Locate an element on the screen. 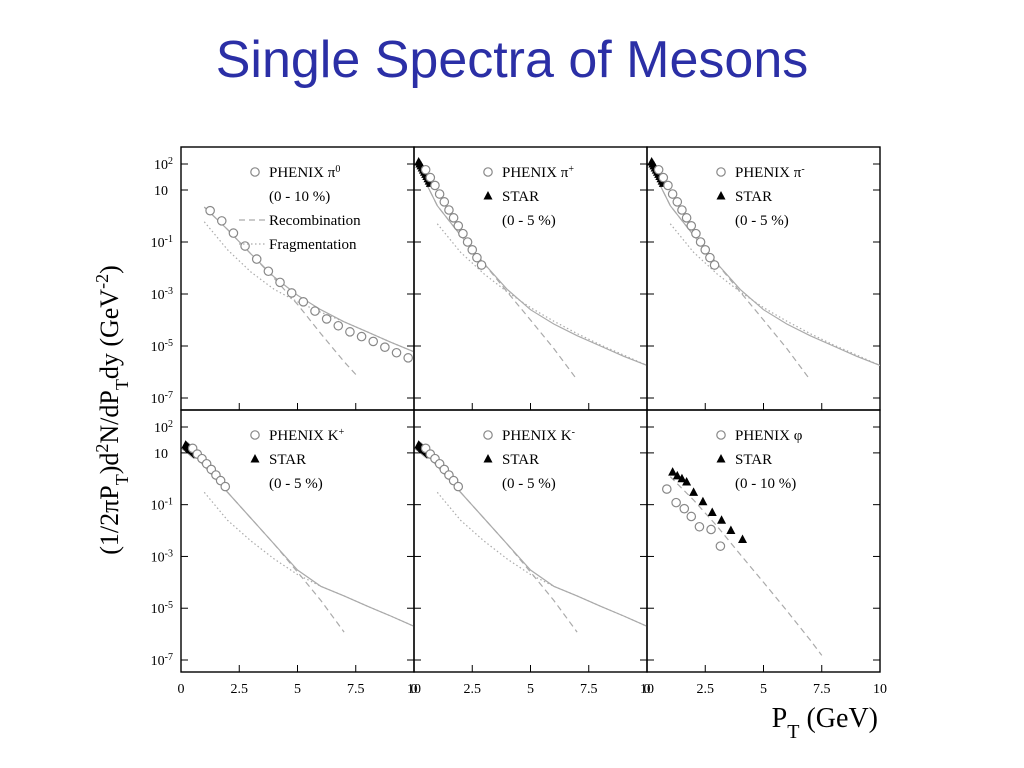 This screenshot has width=1024, height=768. legend-label: PHENIX π- is located at coordinates (770, 173).